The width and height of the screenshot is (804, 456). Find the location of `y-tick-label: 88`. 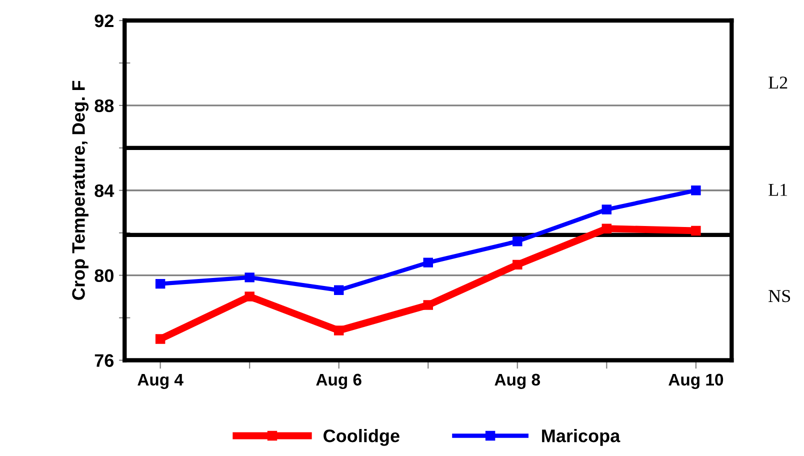

y-tick-label: 88 is located at coordinates (104, 105).